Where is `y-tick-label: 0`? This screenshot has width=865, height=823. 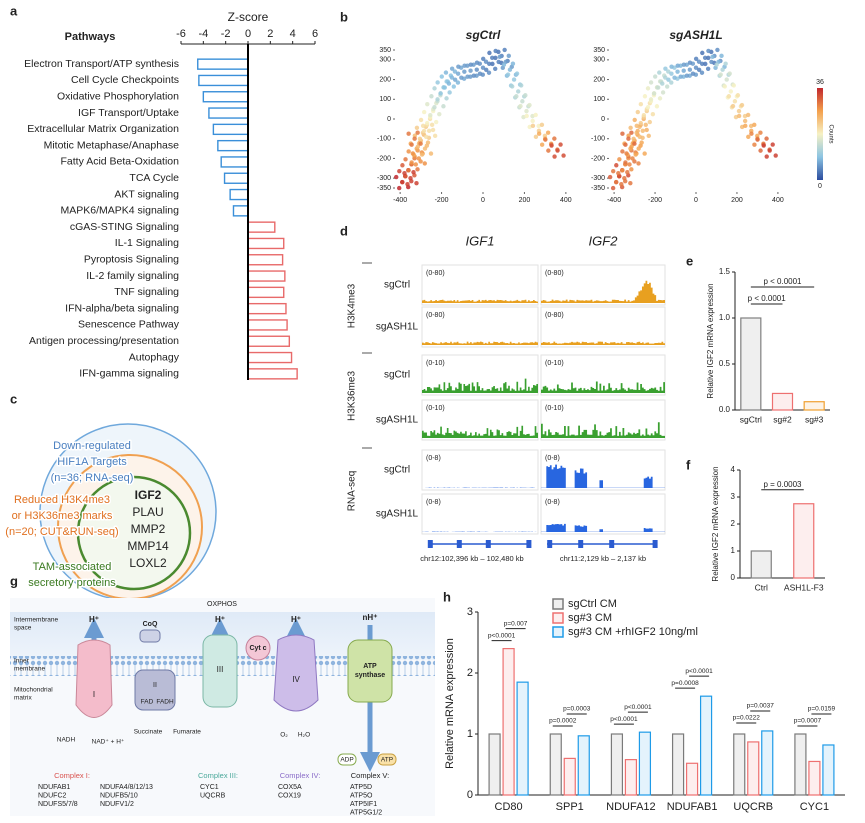
y-tick-label: 0 is located at coordinates (389, 119).